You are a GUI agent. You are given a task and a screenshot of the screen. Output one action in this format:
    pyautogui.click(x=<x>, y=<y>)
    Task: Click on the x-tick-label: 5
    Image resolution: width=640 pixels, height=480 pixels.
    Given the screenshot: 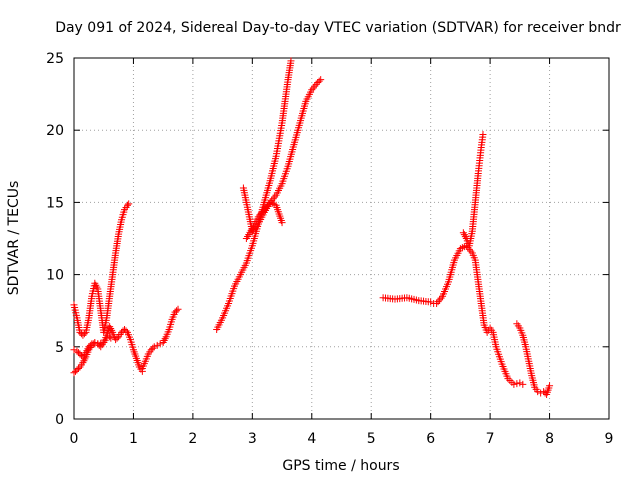 What is the action you would take?
    pyautogui.click(x=371, y=439)
    